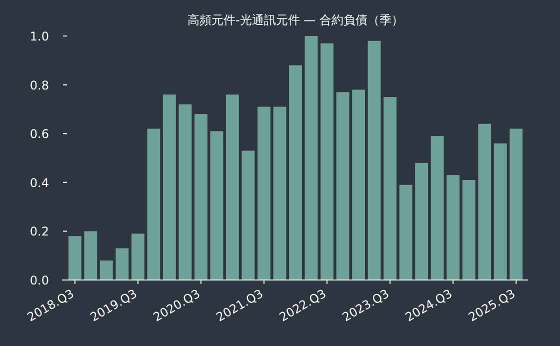  I want to click on y-tick-label: 0.2, so click(39, 231).